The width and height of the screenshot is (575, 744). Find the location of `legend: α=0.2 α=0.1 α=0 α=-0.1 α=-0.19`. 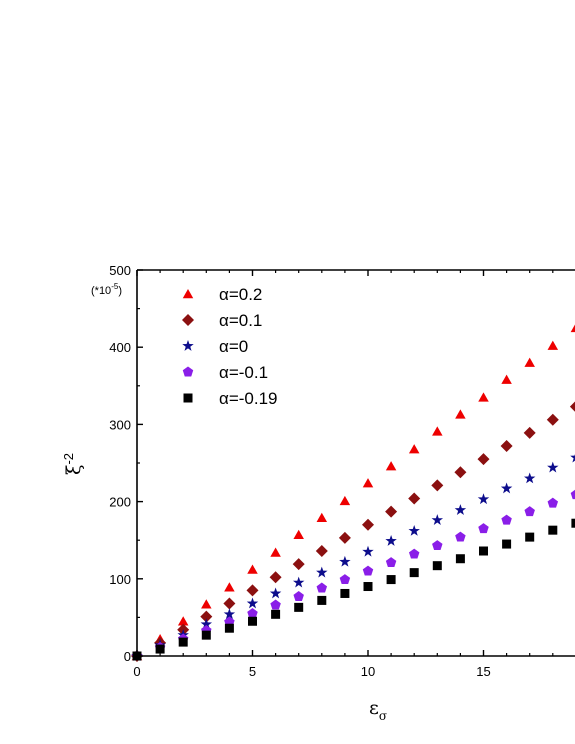

legend: α=0.2 α=0.1 α=0 α=-0.1 α=-0.19 is located at coordinates (230, 346).